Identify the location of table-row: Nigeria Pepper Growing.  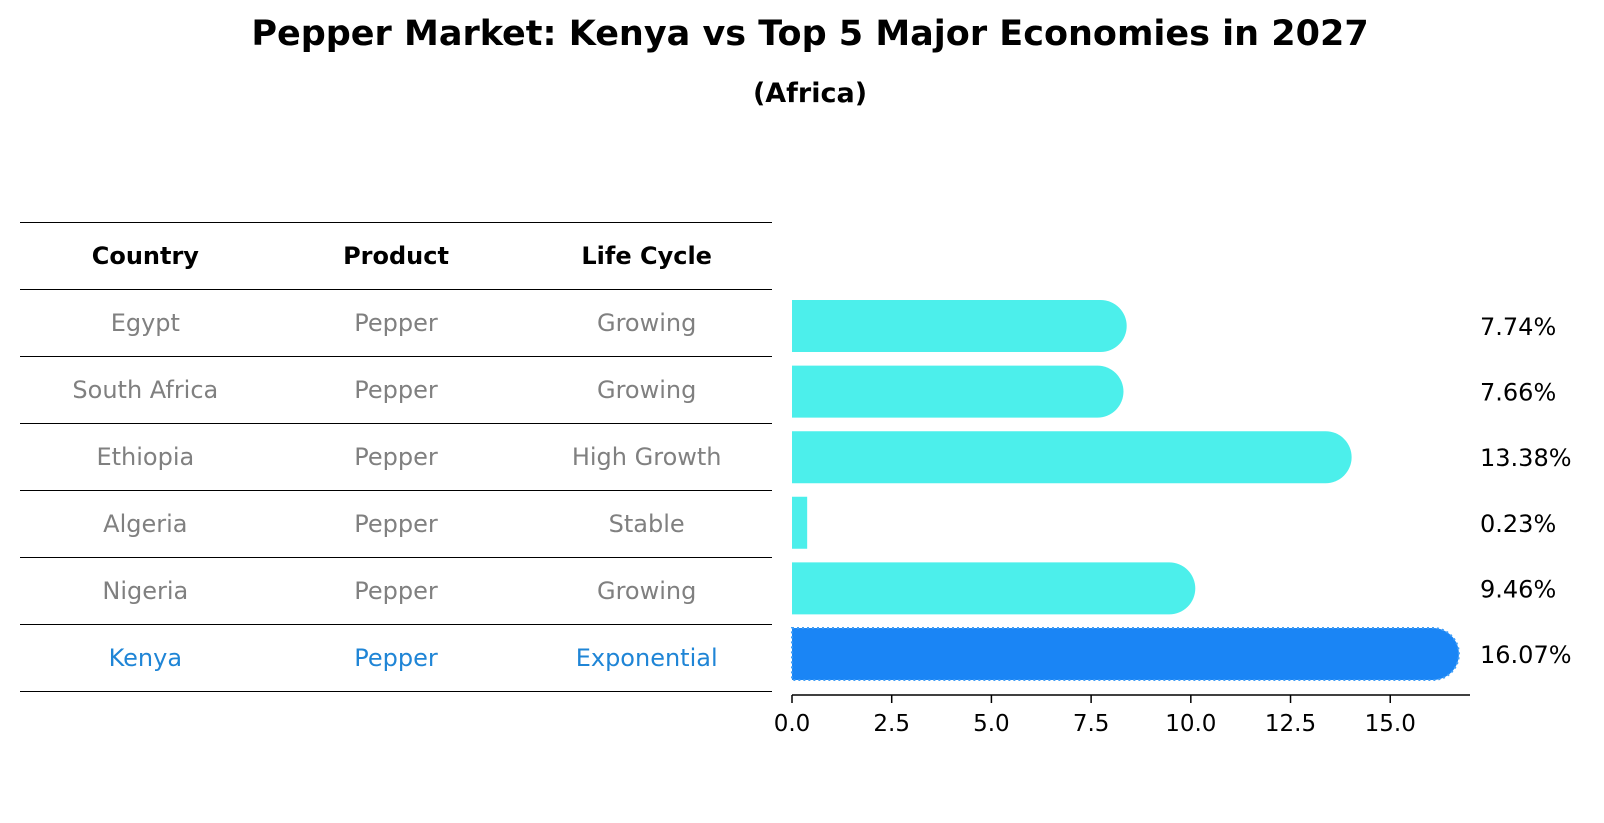
(396, 590).